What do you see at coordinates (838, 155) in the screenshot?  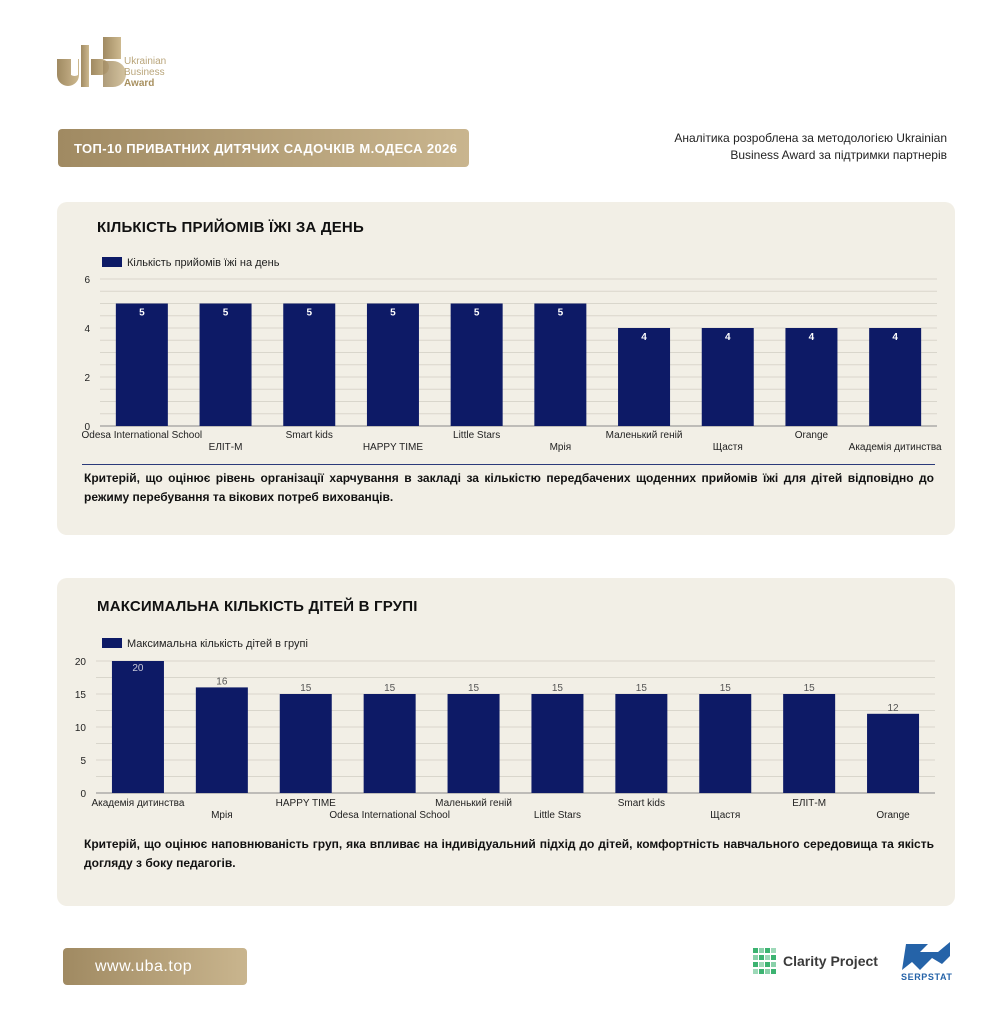 I see `methodology-note-line-2: Business Award за підтримки партнерів` at bounding box center [838, 155].